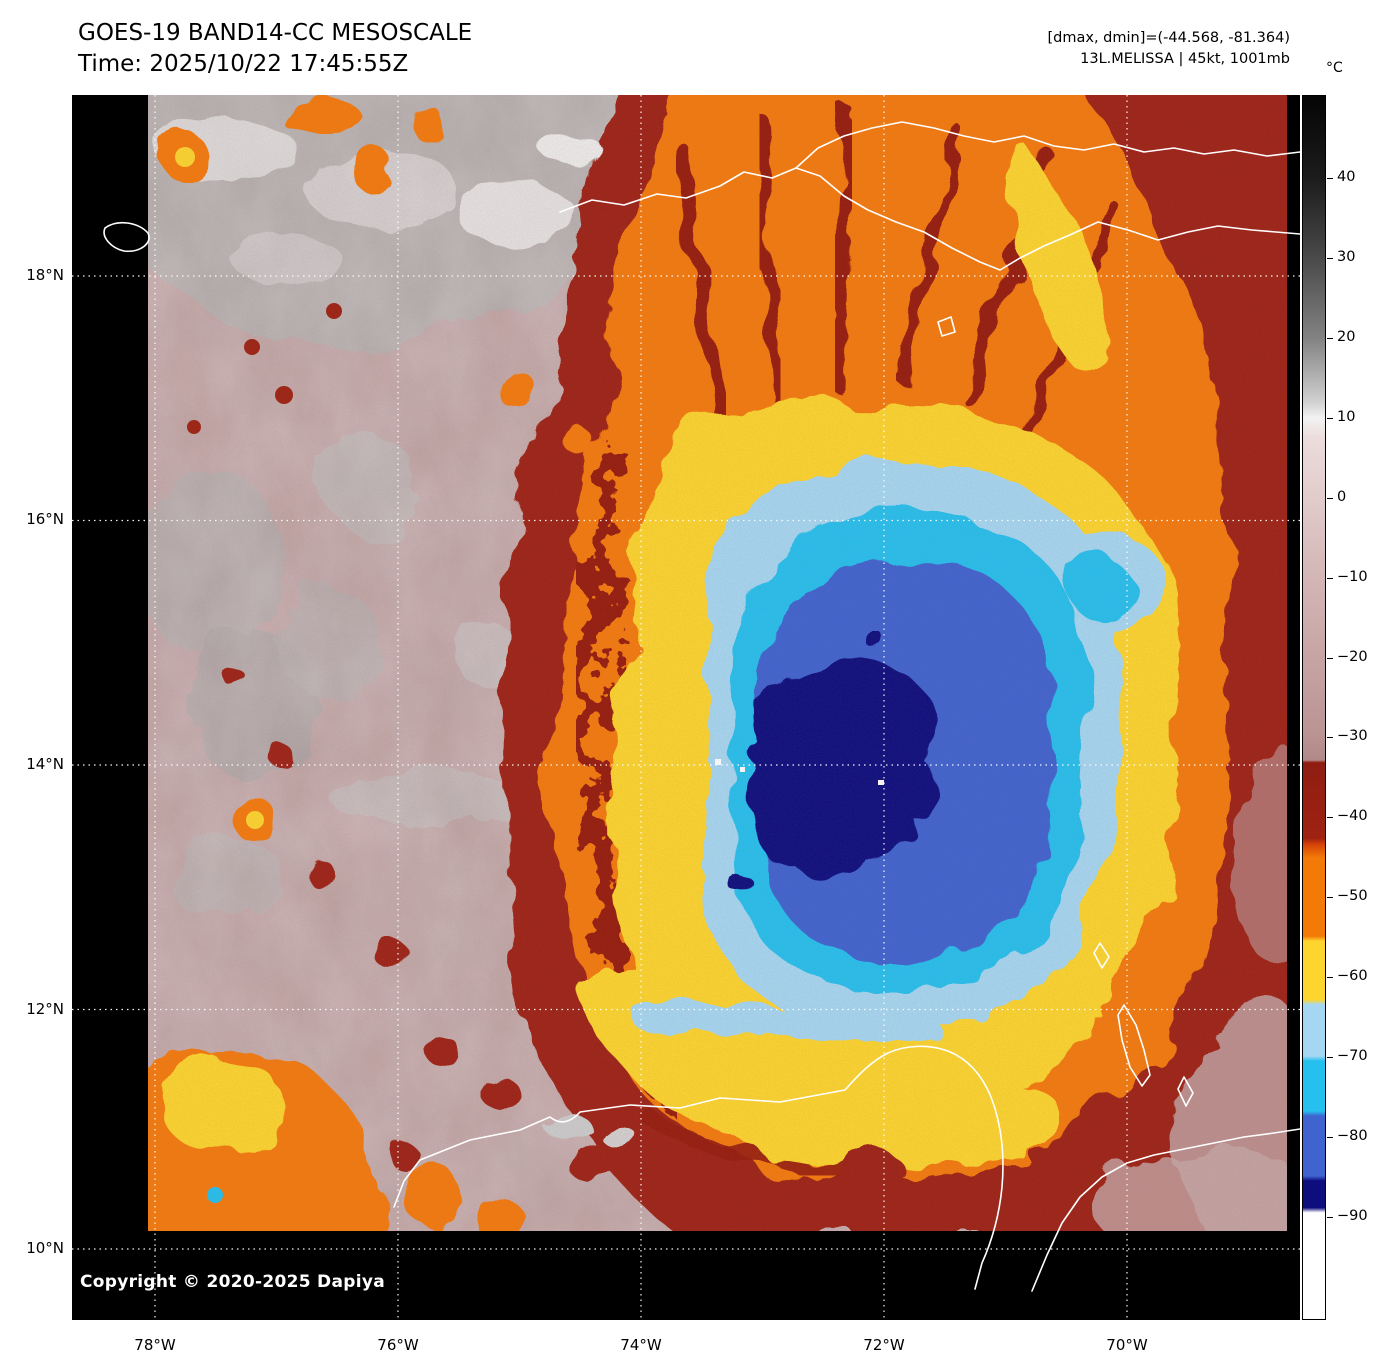 The image size is (1390, 1359). What do you see at coordinates (1185, 1091) in the screenshot?
I see `island-bonaire` at bounding box center [1185, 1091].